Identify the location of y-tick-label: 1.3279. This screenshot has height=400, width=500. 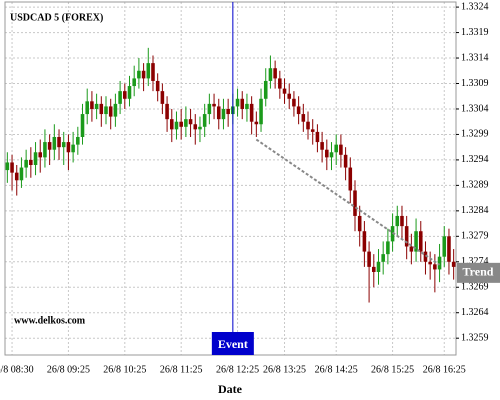
(475, 236).